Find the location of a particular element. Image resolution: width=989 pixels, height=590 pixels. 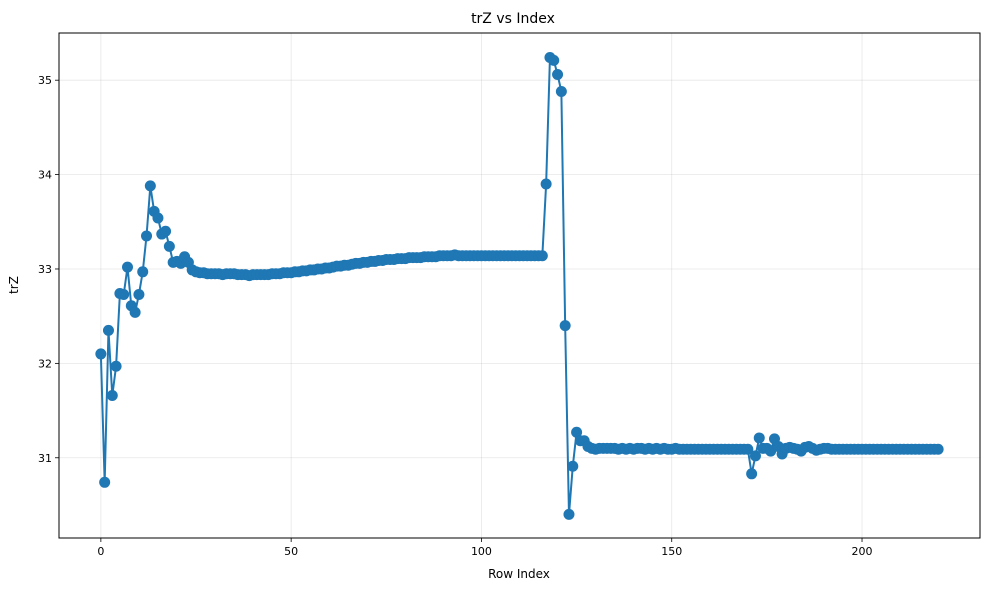

chart-title: trZ vs Index is located at coordinates (513, 19).